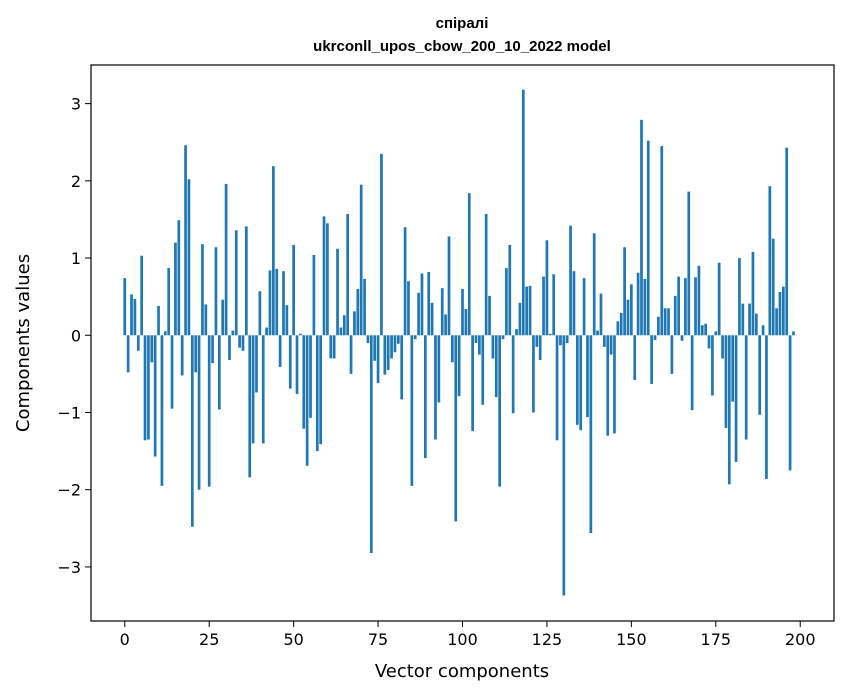 The width and height of the screenshot is (847, 696). Describe the element at coordinates (74, 336) in the screenshot. I see `y-axis-ticks: −3 −2 −1 0 1 2 3` at that location.